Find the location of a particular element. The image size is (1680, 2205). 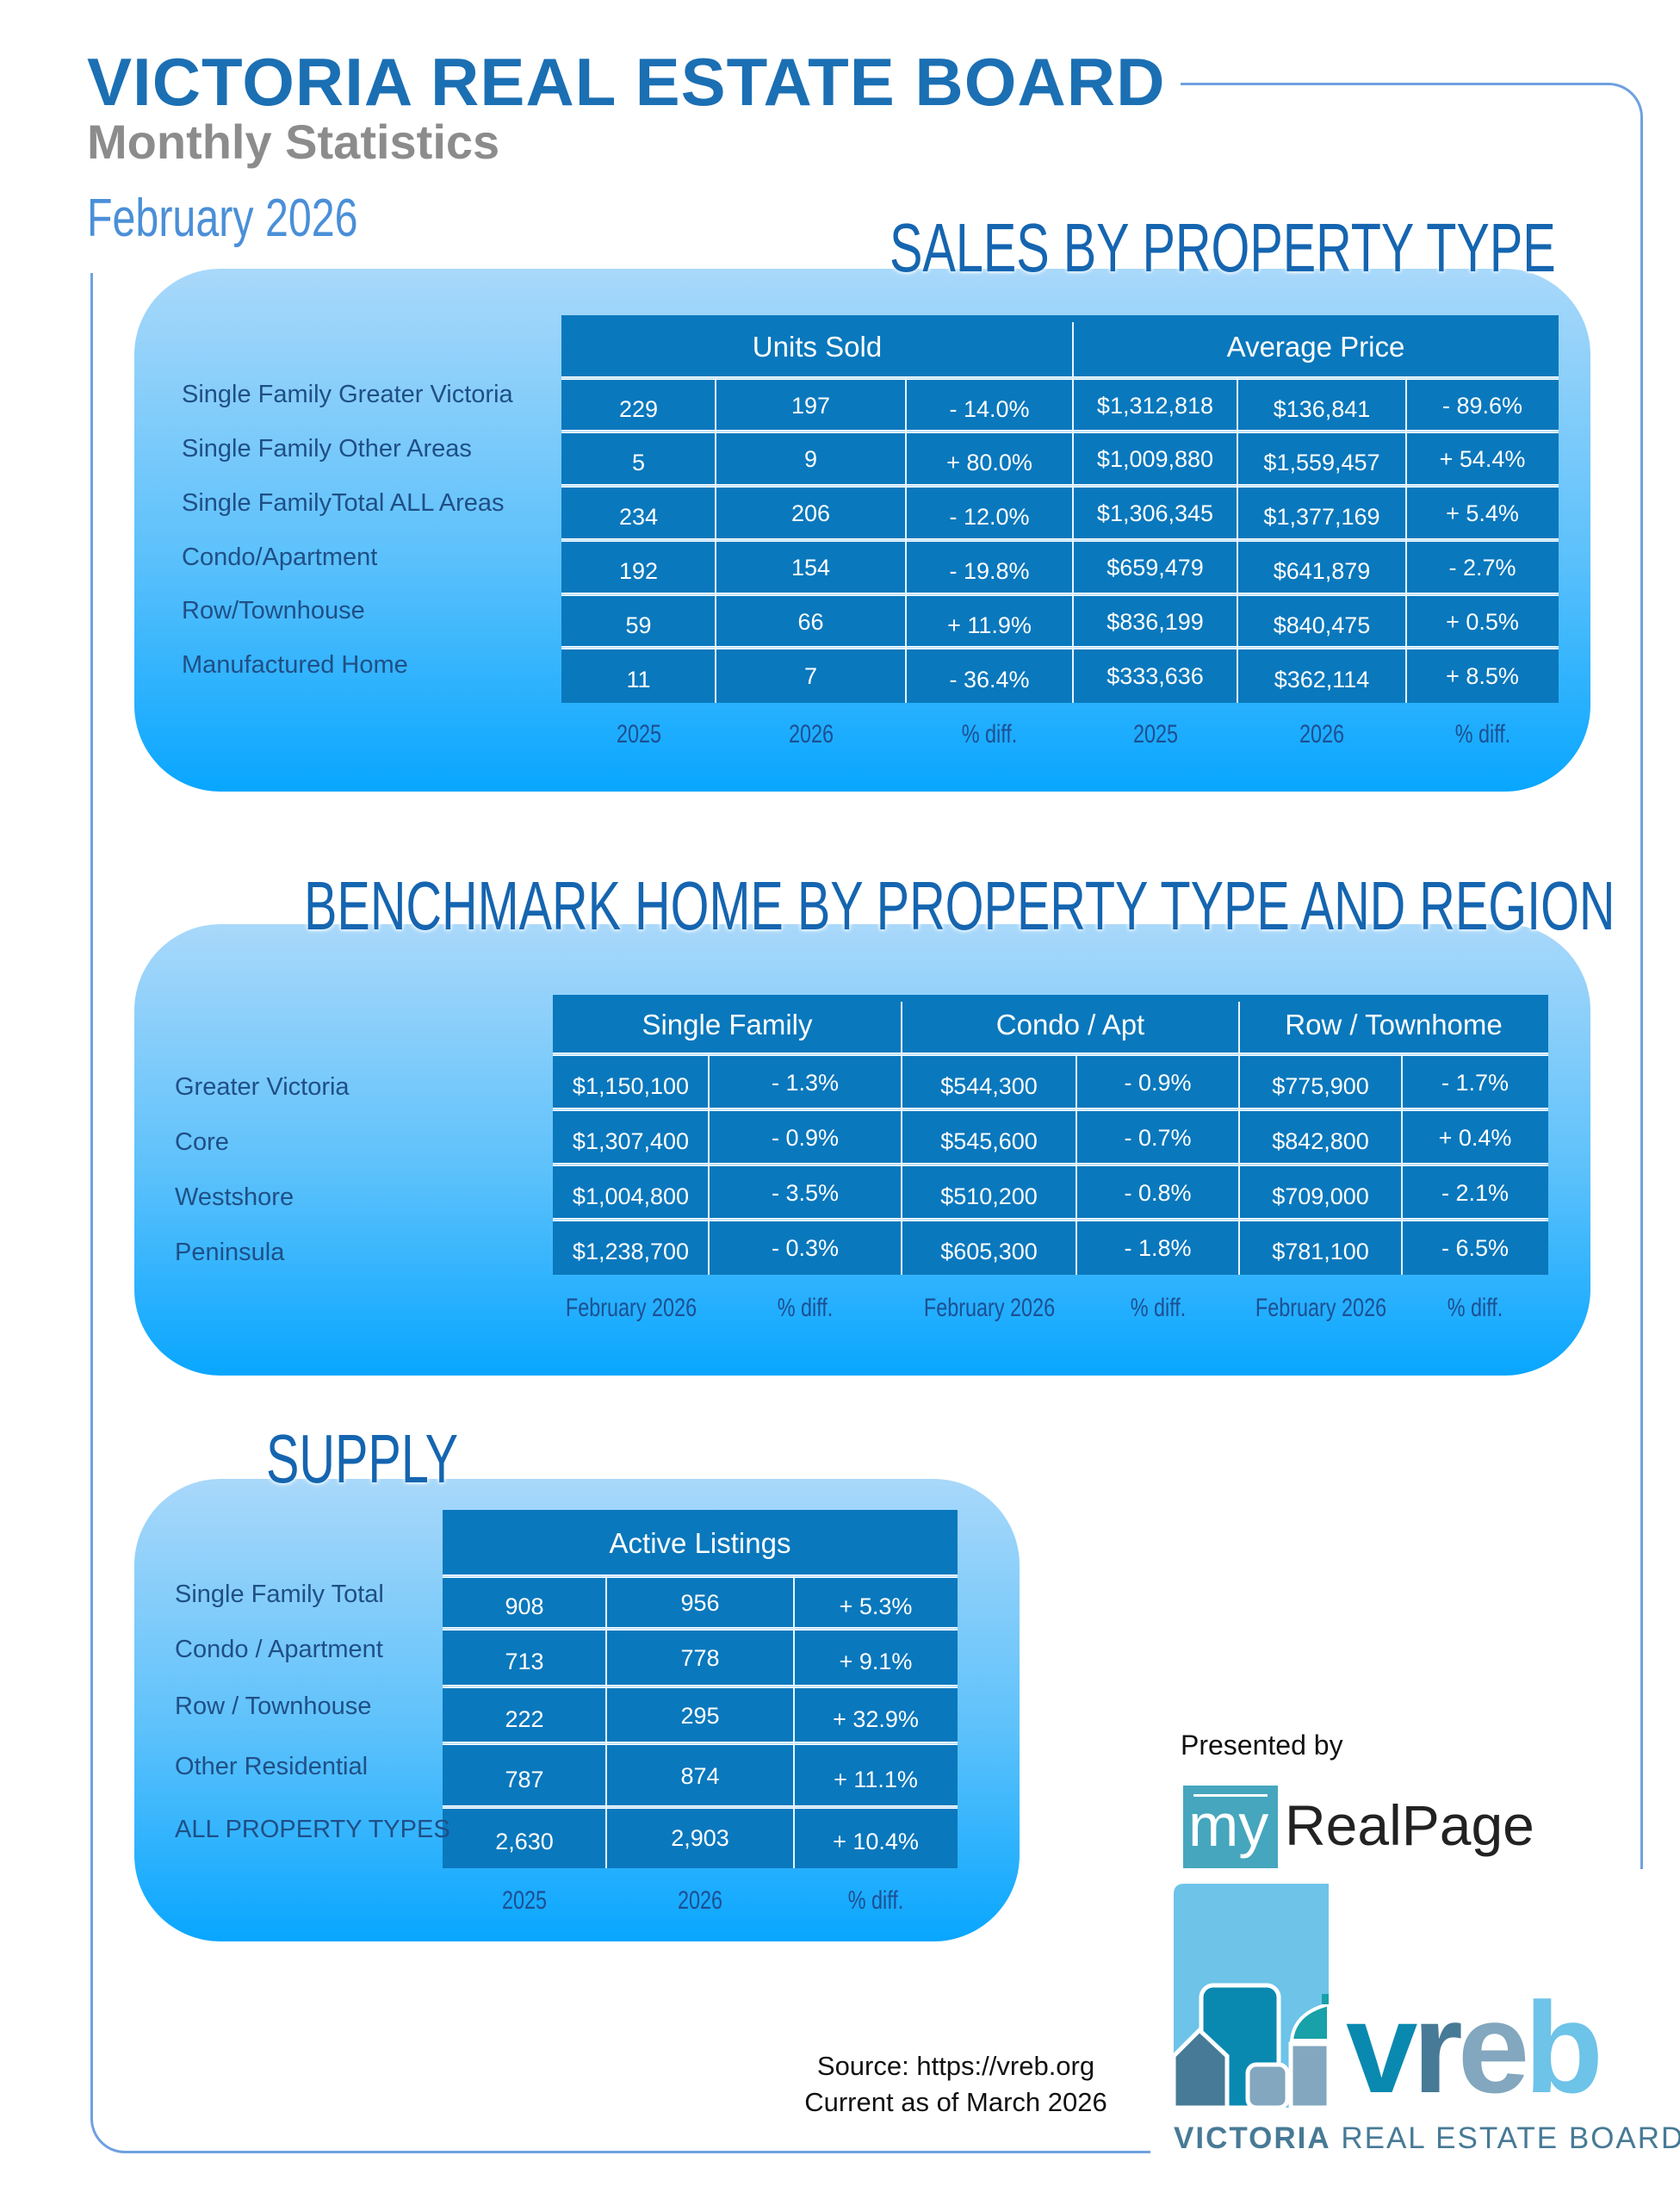

benchmark-sf-diff-cell: - 1.3% is located at coordinates (806, 1082).